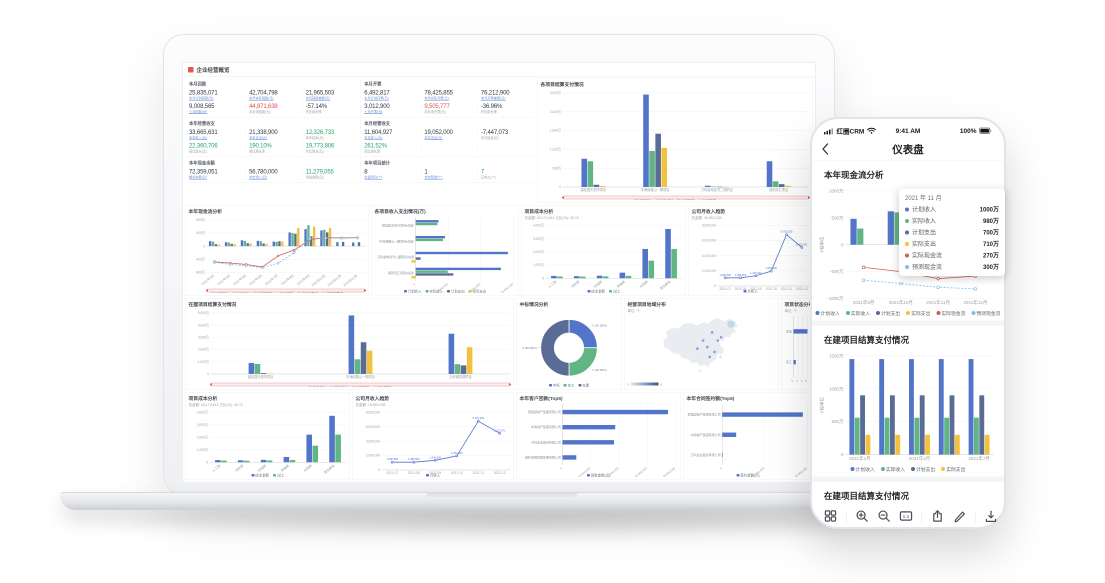 Image resolution: width=1105 pixels, height=583 pixels. I want to click on svg-text: 完工, so click(789, 361).